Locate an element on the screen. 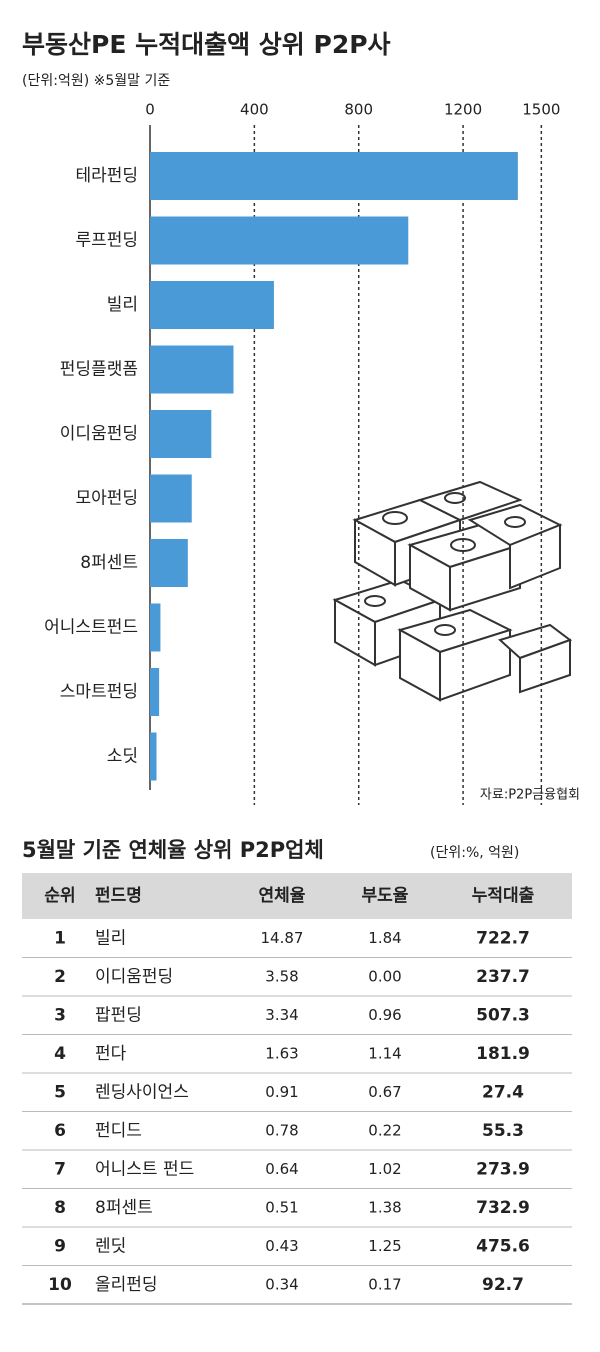 The height and width of the screenshot is (1352, 600). source: 자료:P2P금융협회 is located at coordinates (530, 795).